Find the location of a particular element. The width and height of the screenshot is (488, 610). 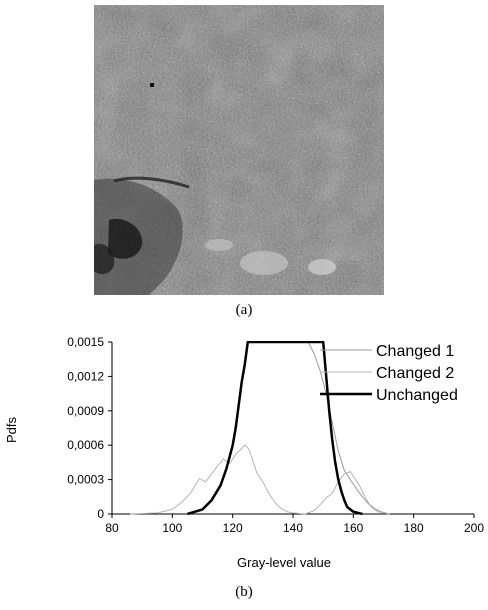

caption-b: (b) is located at coordinates (244, 592).